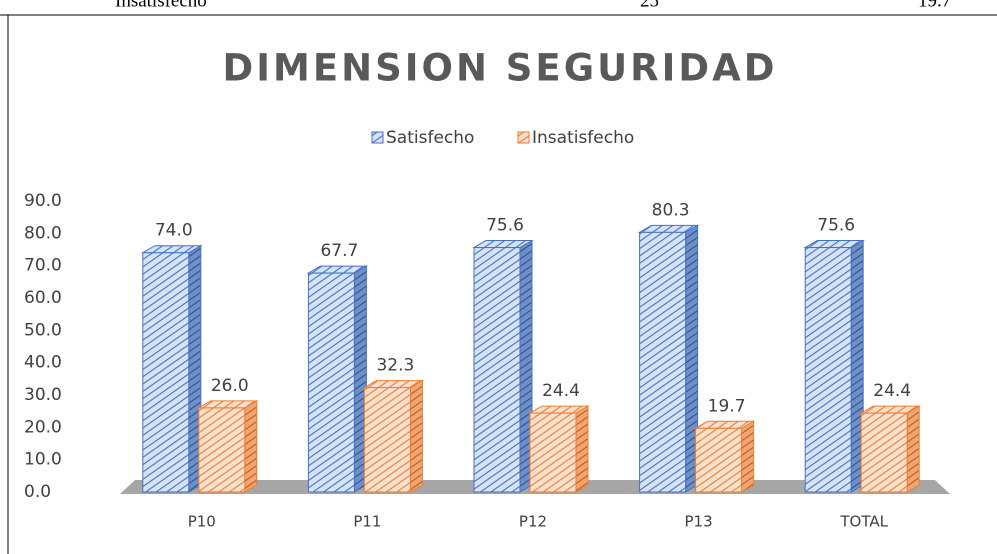  Describe the element at coordinates (649, 5) in the screenshot. I see `row-cell: 25` at that location.